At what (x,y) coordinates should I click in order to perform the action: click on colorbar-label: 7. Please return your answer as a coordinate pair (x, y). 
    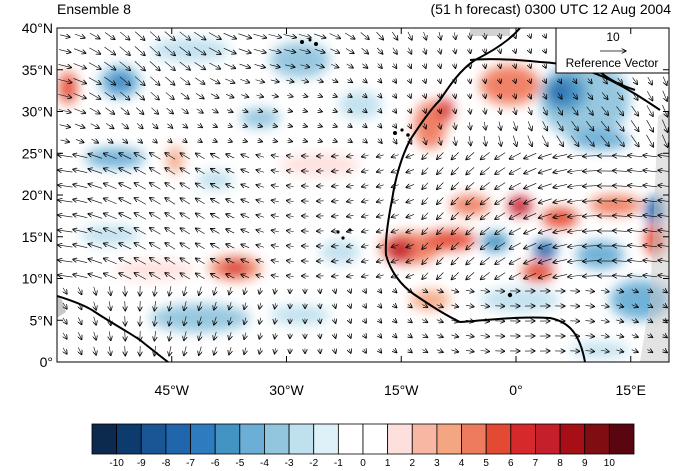
    Looking at the image, I should click on (536, 463).